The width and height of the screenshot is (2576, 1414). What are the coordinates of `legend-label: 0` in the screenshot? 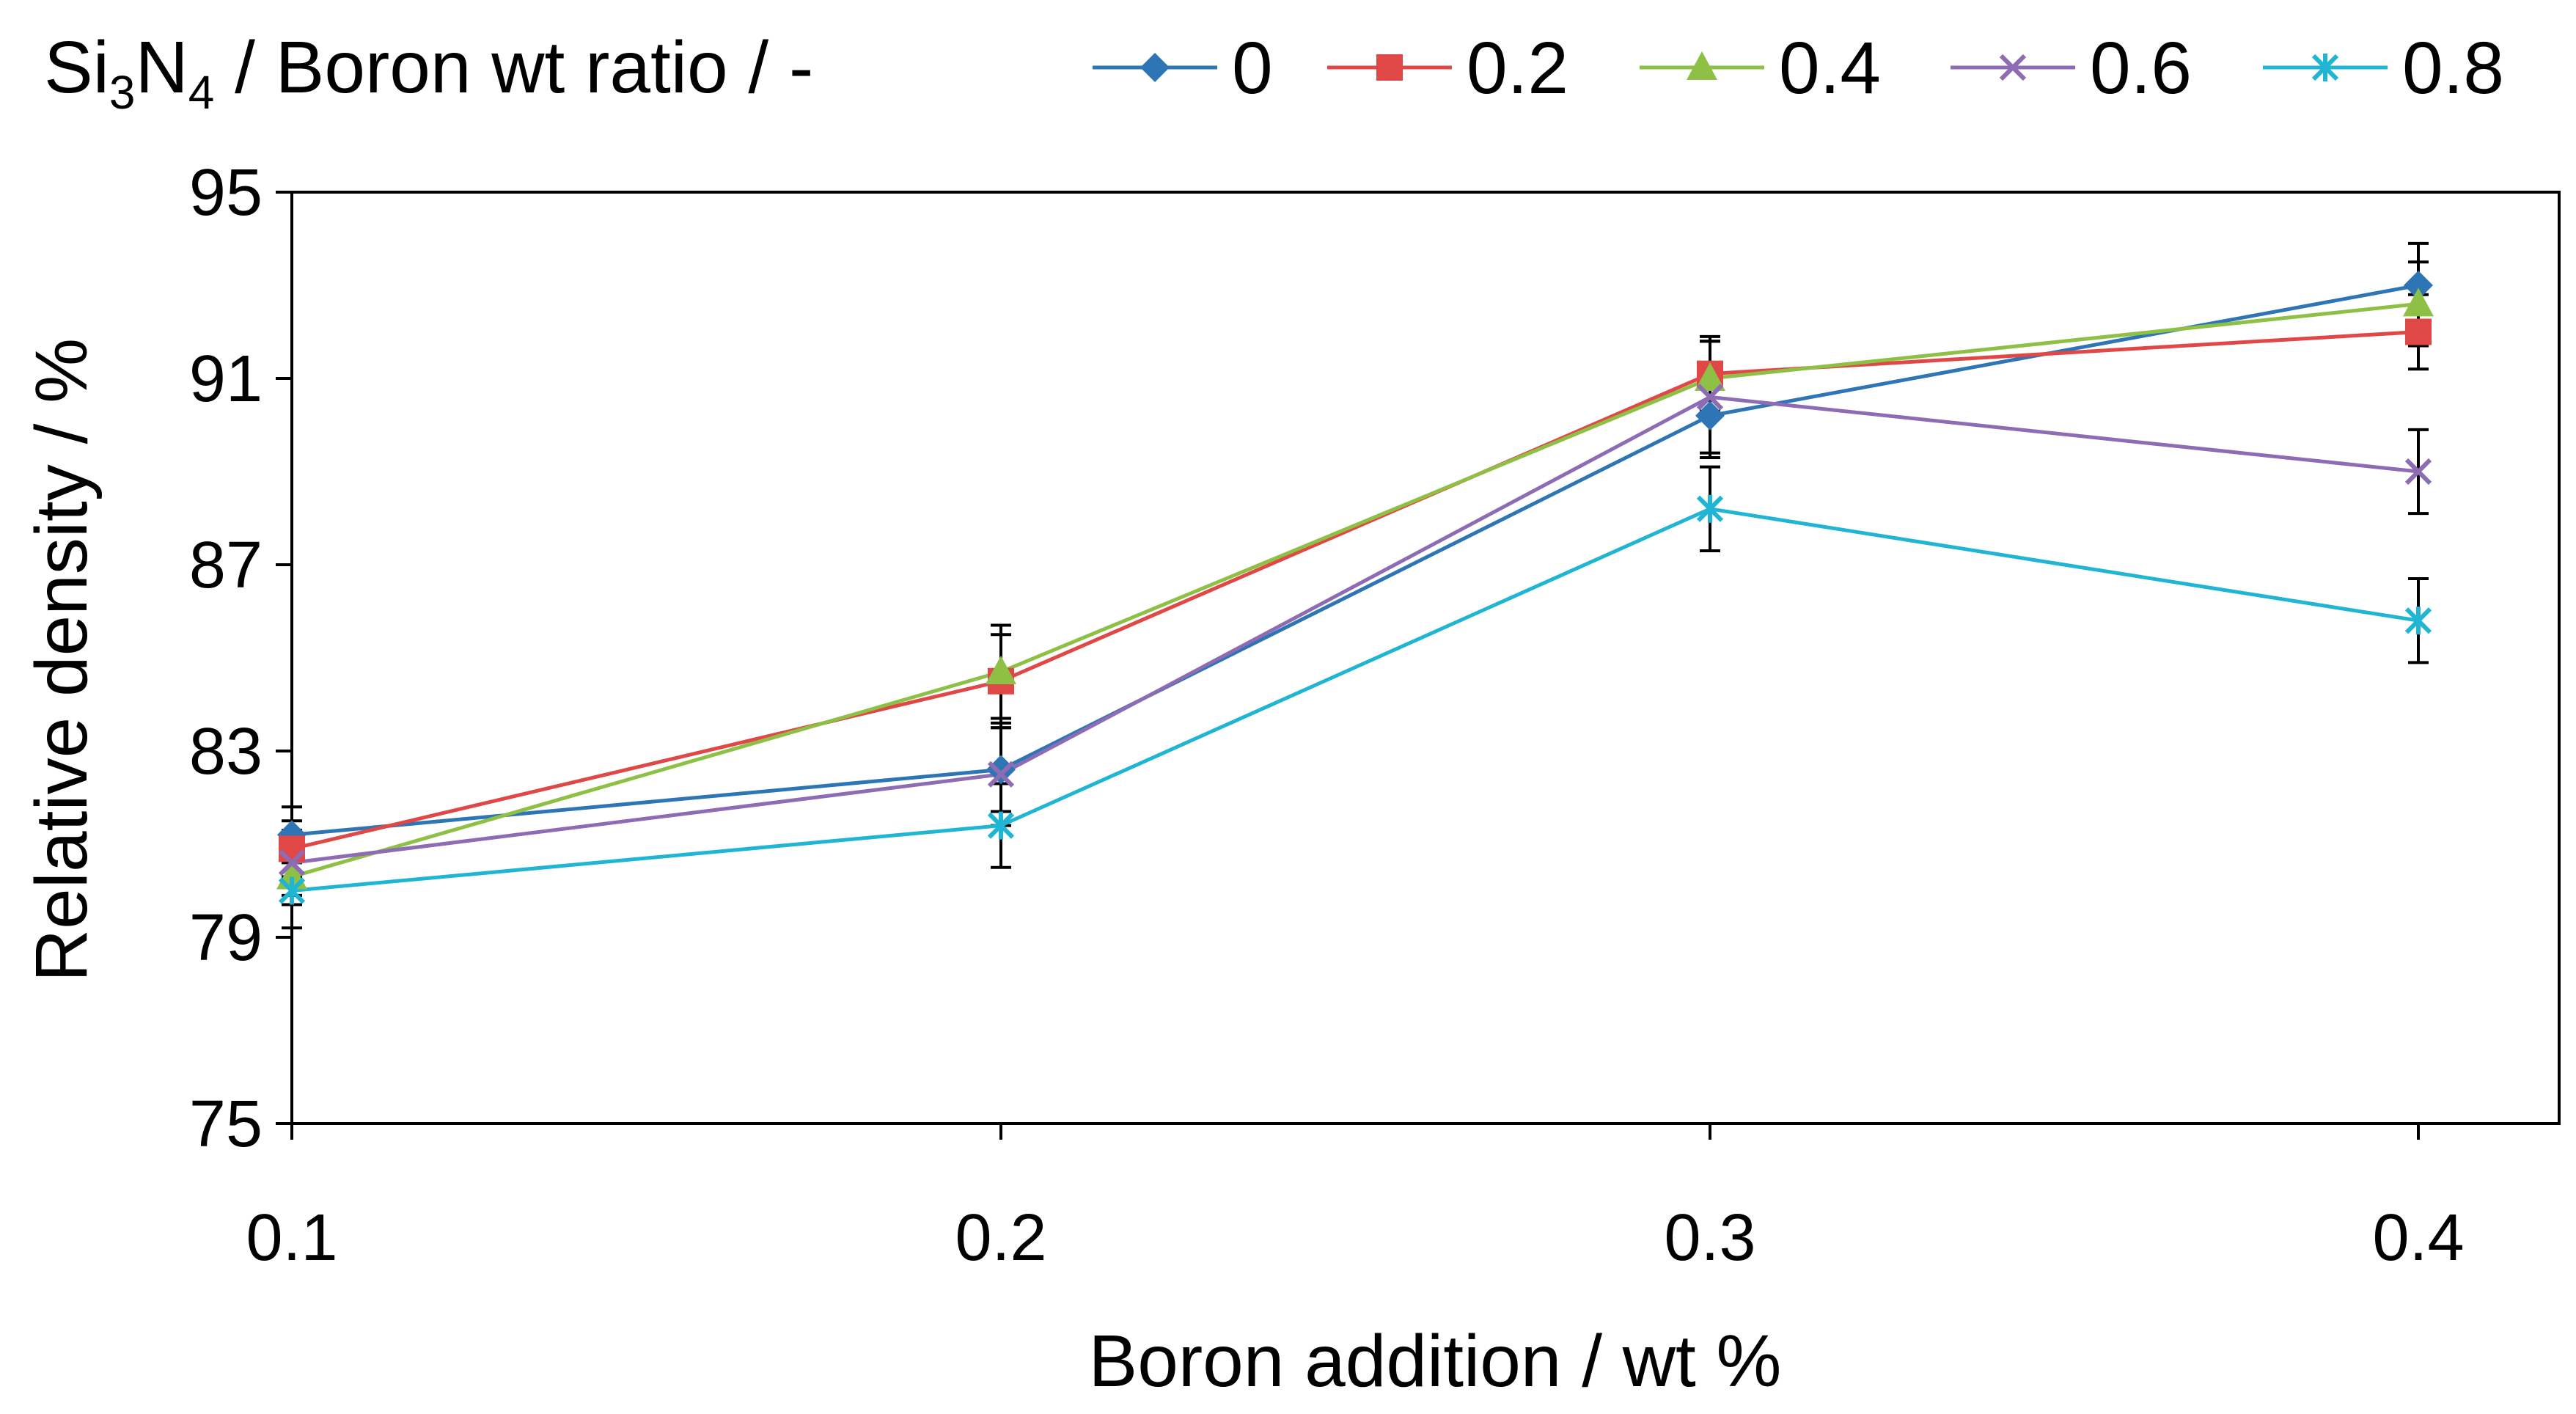 It's located at (1253, 68).